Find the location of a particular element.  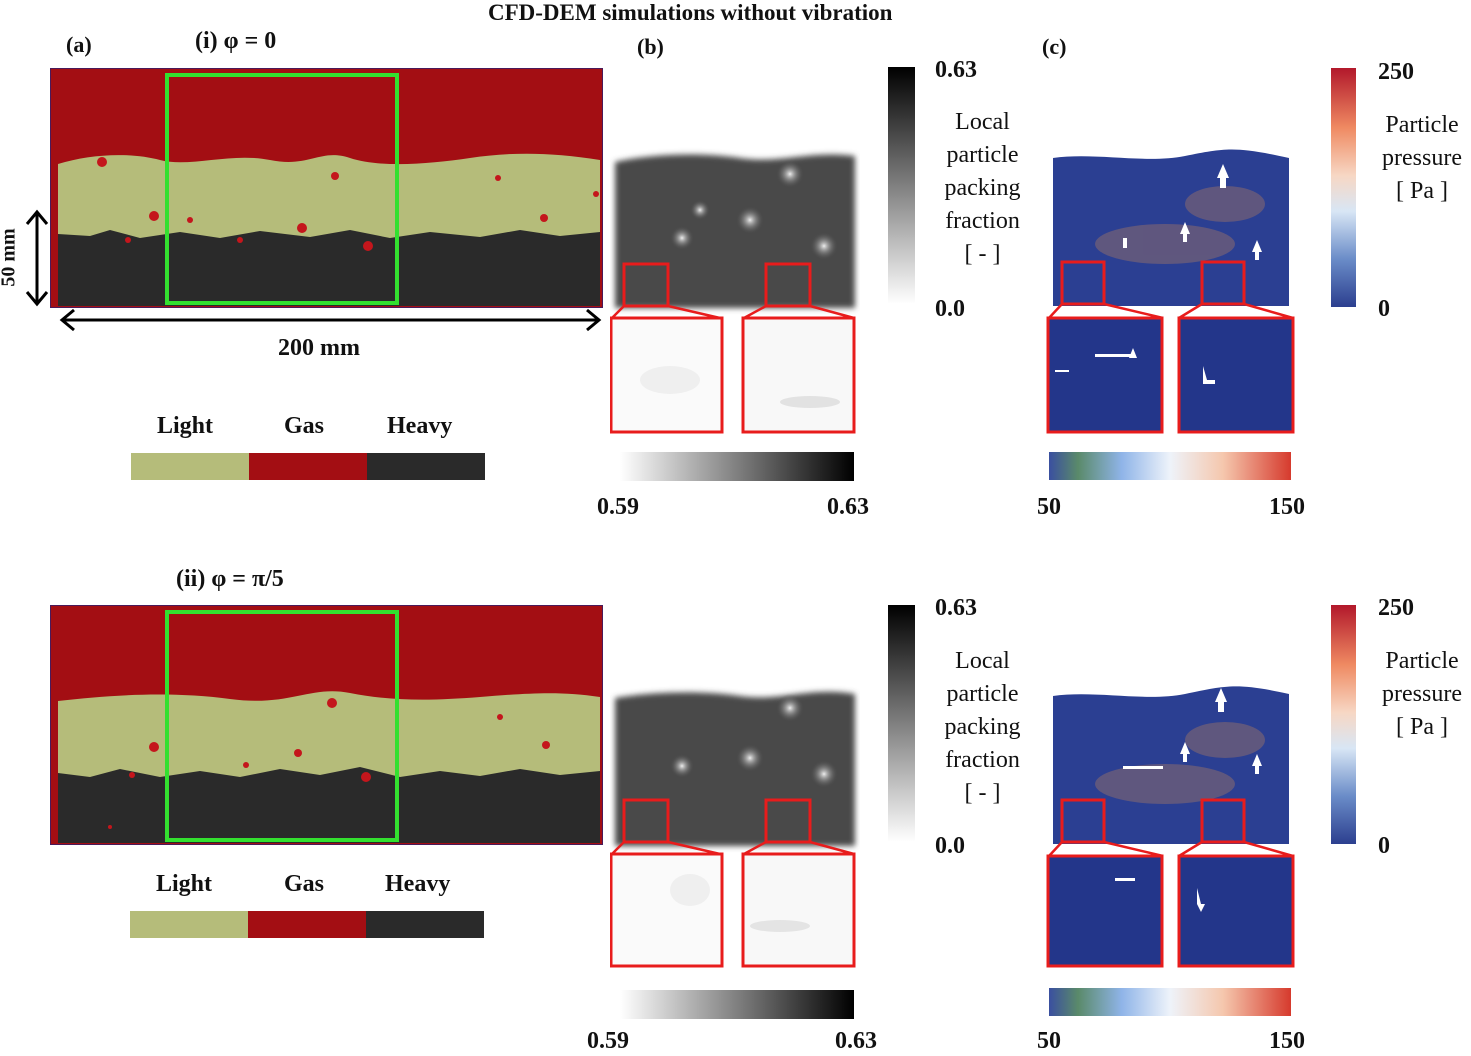

height-label: 50 mm is located at coordinates (10, 257).